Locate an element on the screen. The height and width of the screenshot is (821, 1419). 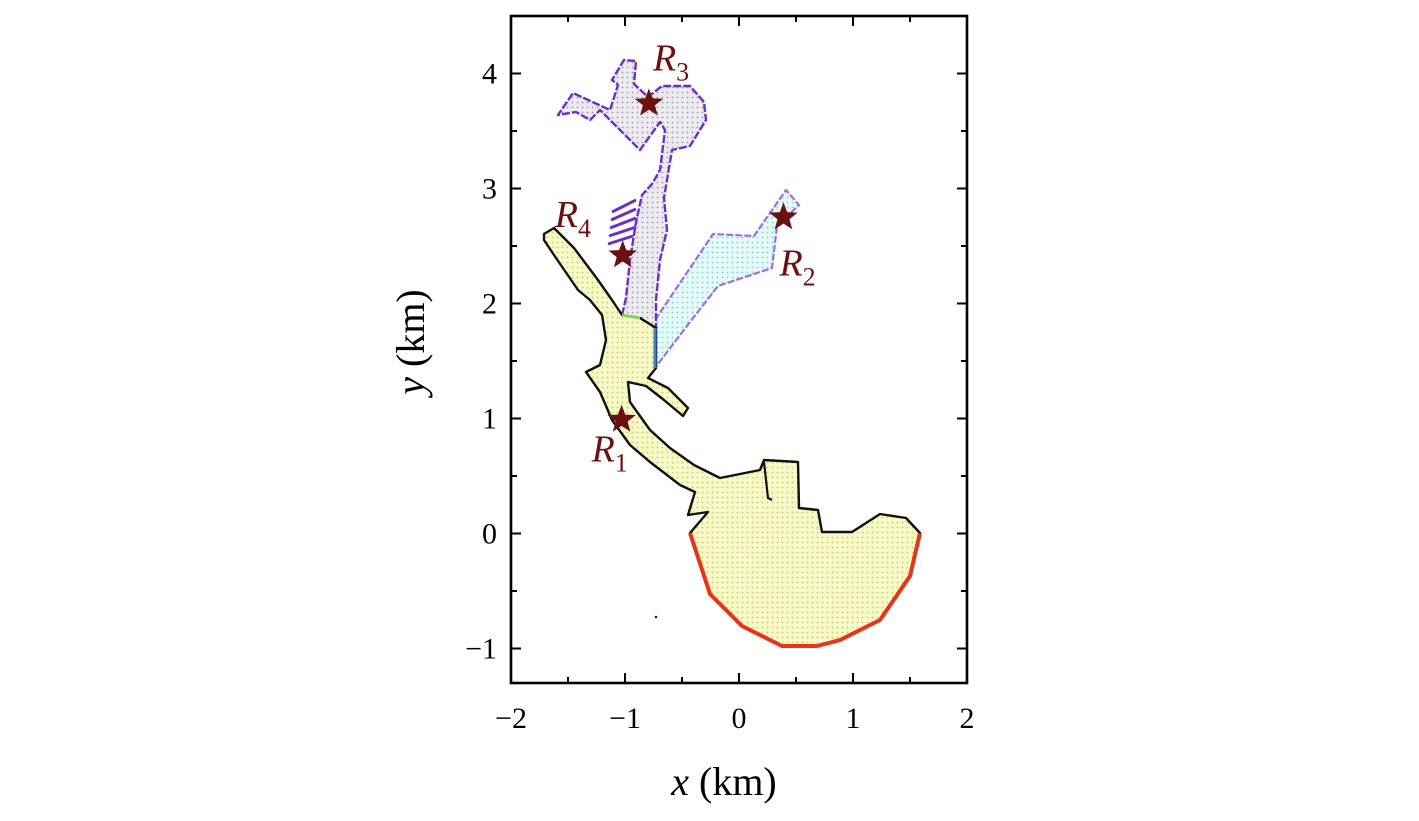
receiver-star-R1 is located at coordinates (621, 418).